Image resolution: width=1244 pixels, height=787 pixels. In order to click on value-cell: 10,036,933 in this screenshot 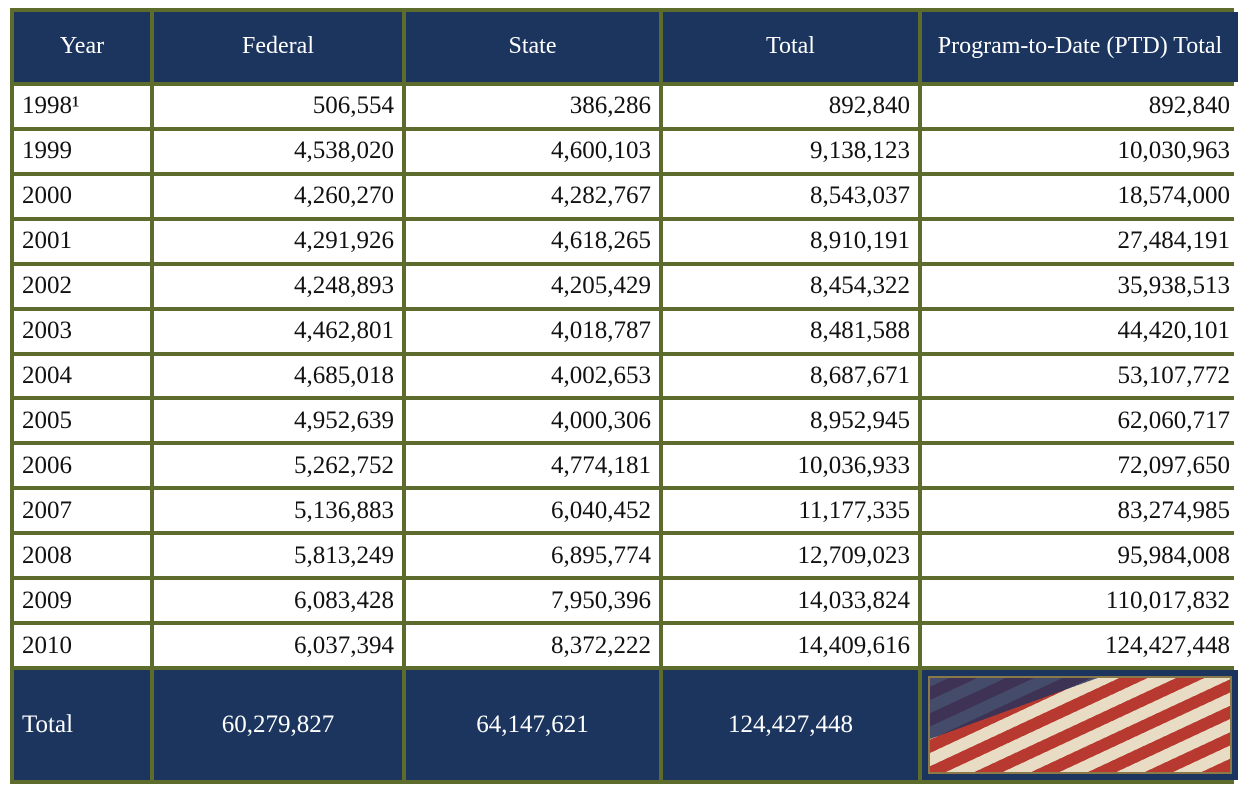, I will do `click(790, 466)`.